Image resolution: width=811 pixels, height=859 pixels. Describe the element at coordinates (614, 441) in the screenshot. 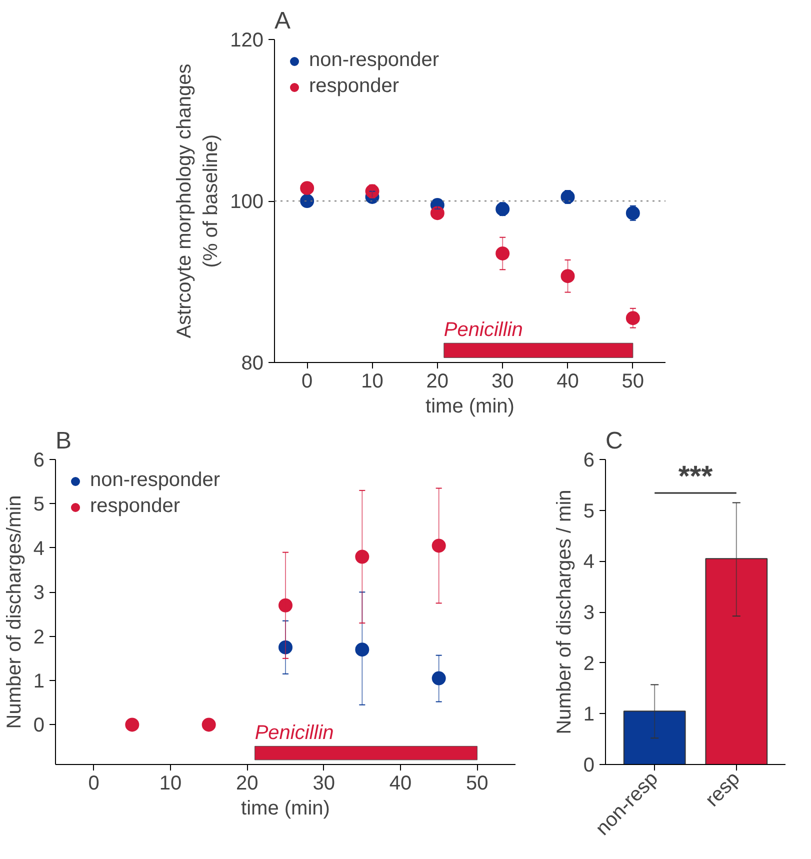

I see `chart-title: C` at that location.